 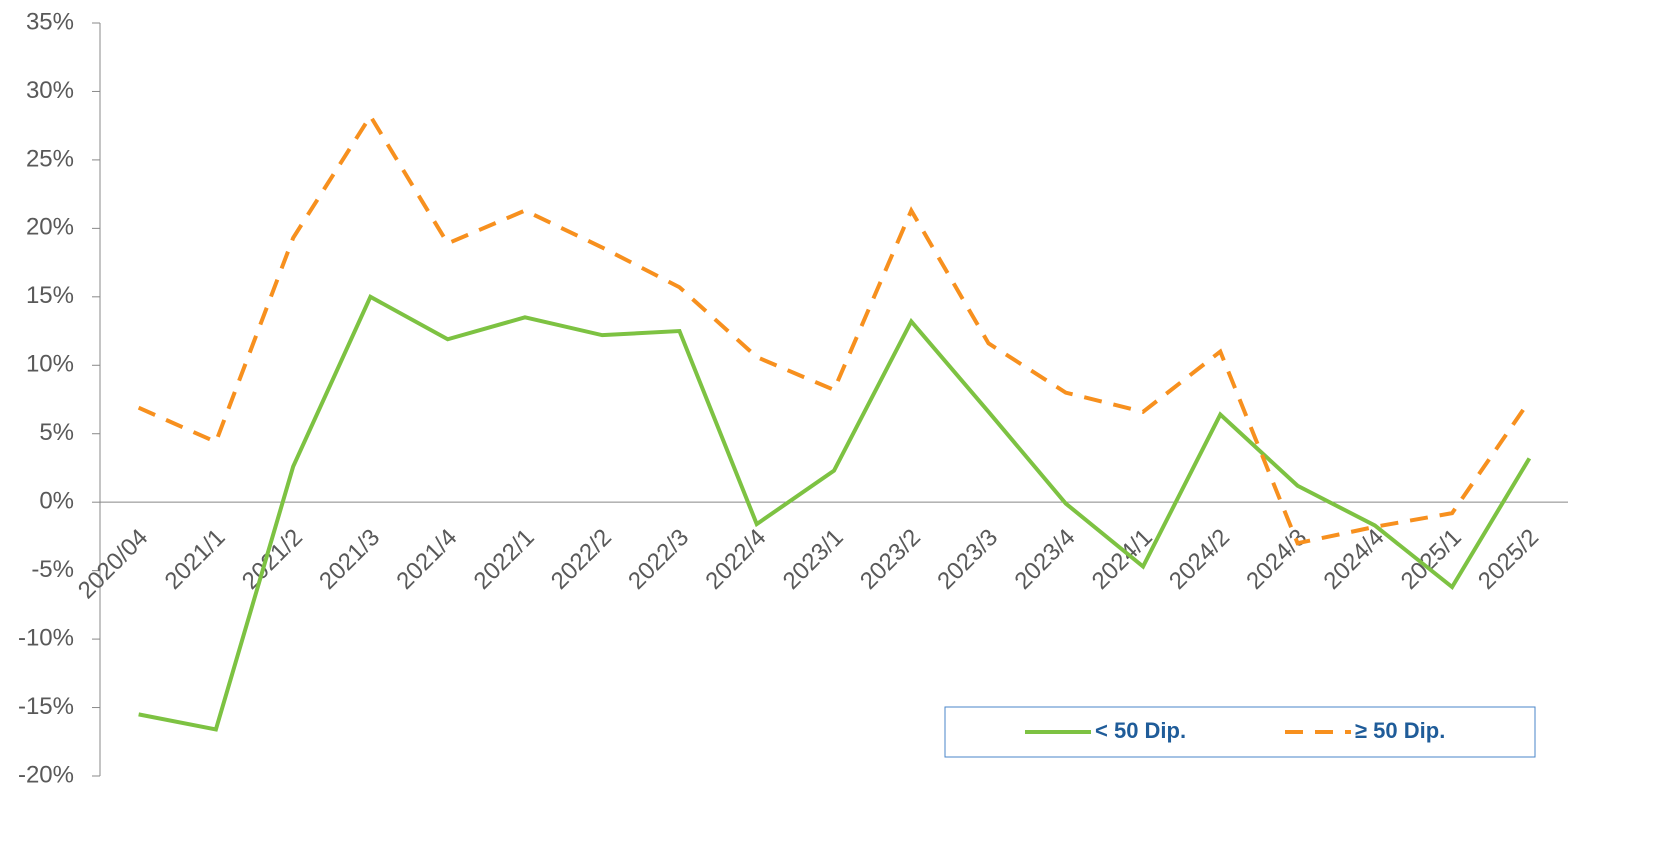 What do you see at coordinates (46, 774) in the screenshot?
I see `y-tick-label: -20%` at bounding box center [46, 774].